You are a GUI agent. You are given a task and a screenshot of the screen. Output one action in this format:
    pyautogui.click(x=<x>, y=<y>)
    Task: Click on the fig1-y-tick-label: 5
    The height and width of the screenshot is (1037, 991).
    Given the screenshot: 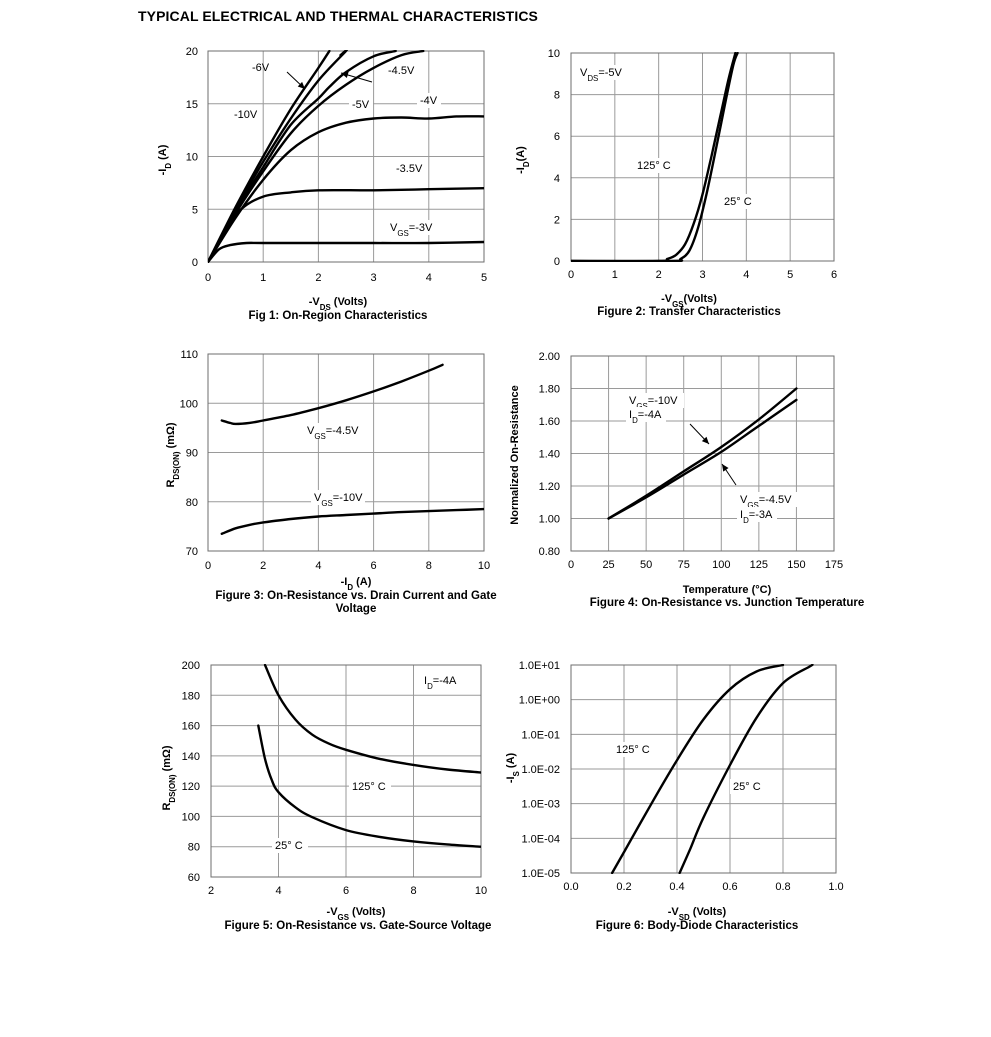 What is the action you would take?
    pyautogui.click(x=195, y=210)
    